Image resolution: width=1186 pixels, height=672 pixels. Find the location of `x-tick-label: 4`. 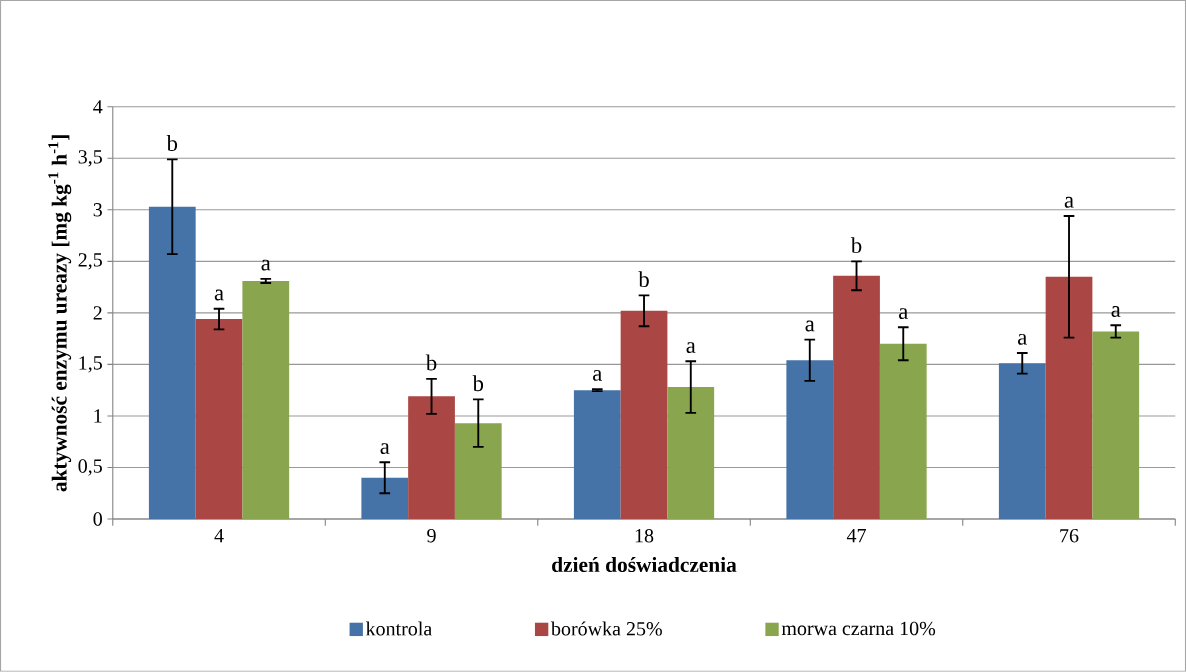

x-tick-label: 4 is located at coordinates (219, 536).